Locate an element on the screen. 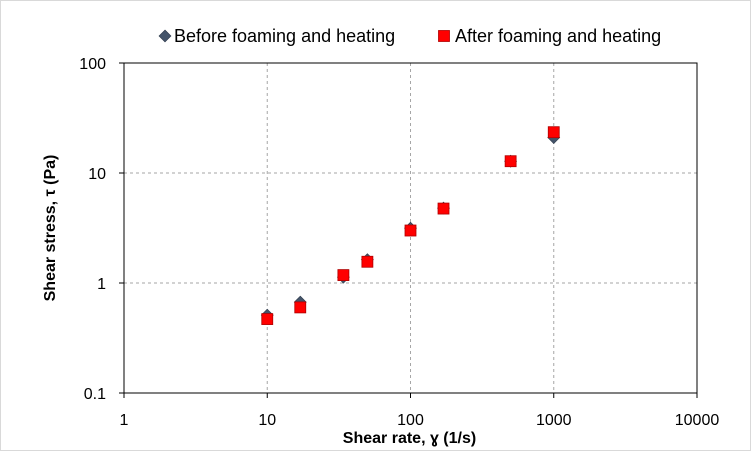 Image resolution: width=751 pixels, height=451 pixels. y-tick-label: 0.1 is located at coordinates (95, 394).